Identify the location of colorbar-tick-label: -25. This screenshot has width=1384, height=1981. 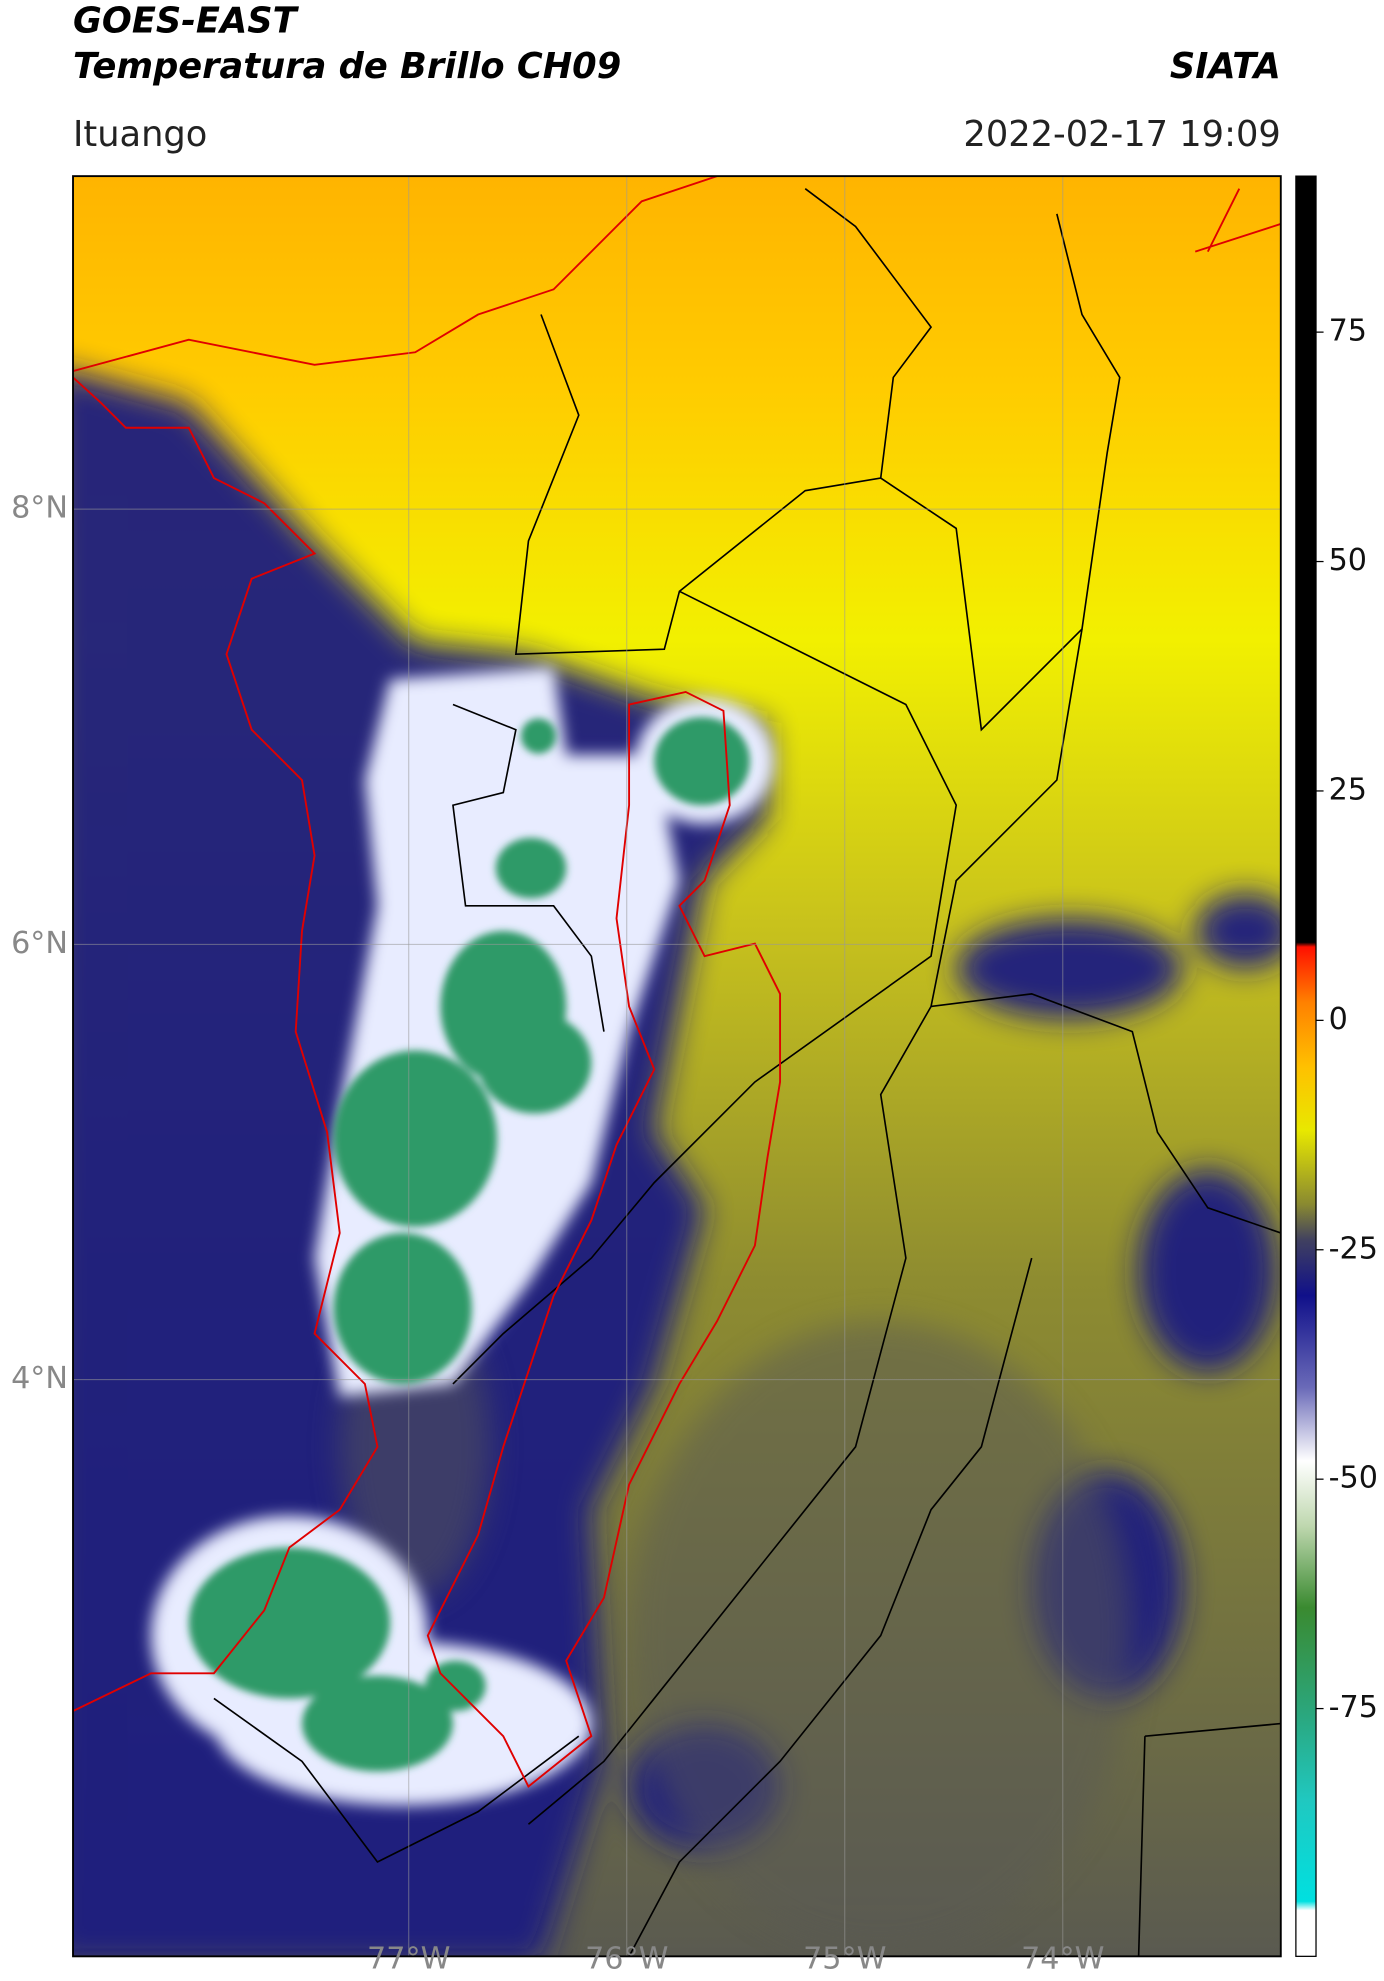
(1353, 1248).